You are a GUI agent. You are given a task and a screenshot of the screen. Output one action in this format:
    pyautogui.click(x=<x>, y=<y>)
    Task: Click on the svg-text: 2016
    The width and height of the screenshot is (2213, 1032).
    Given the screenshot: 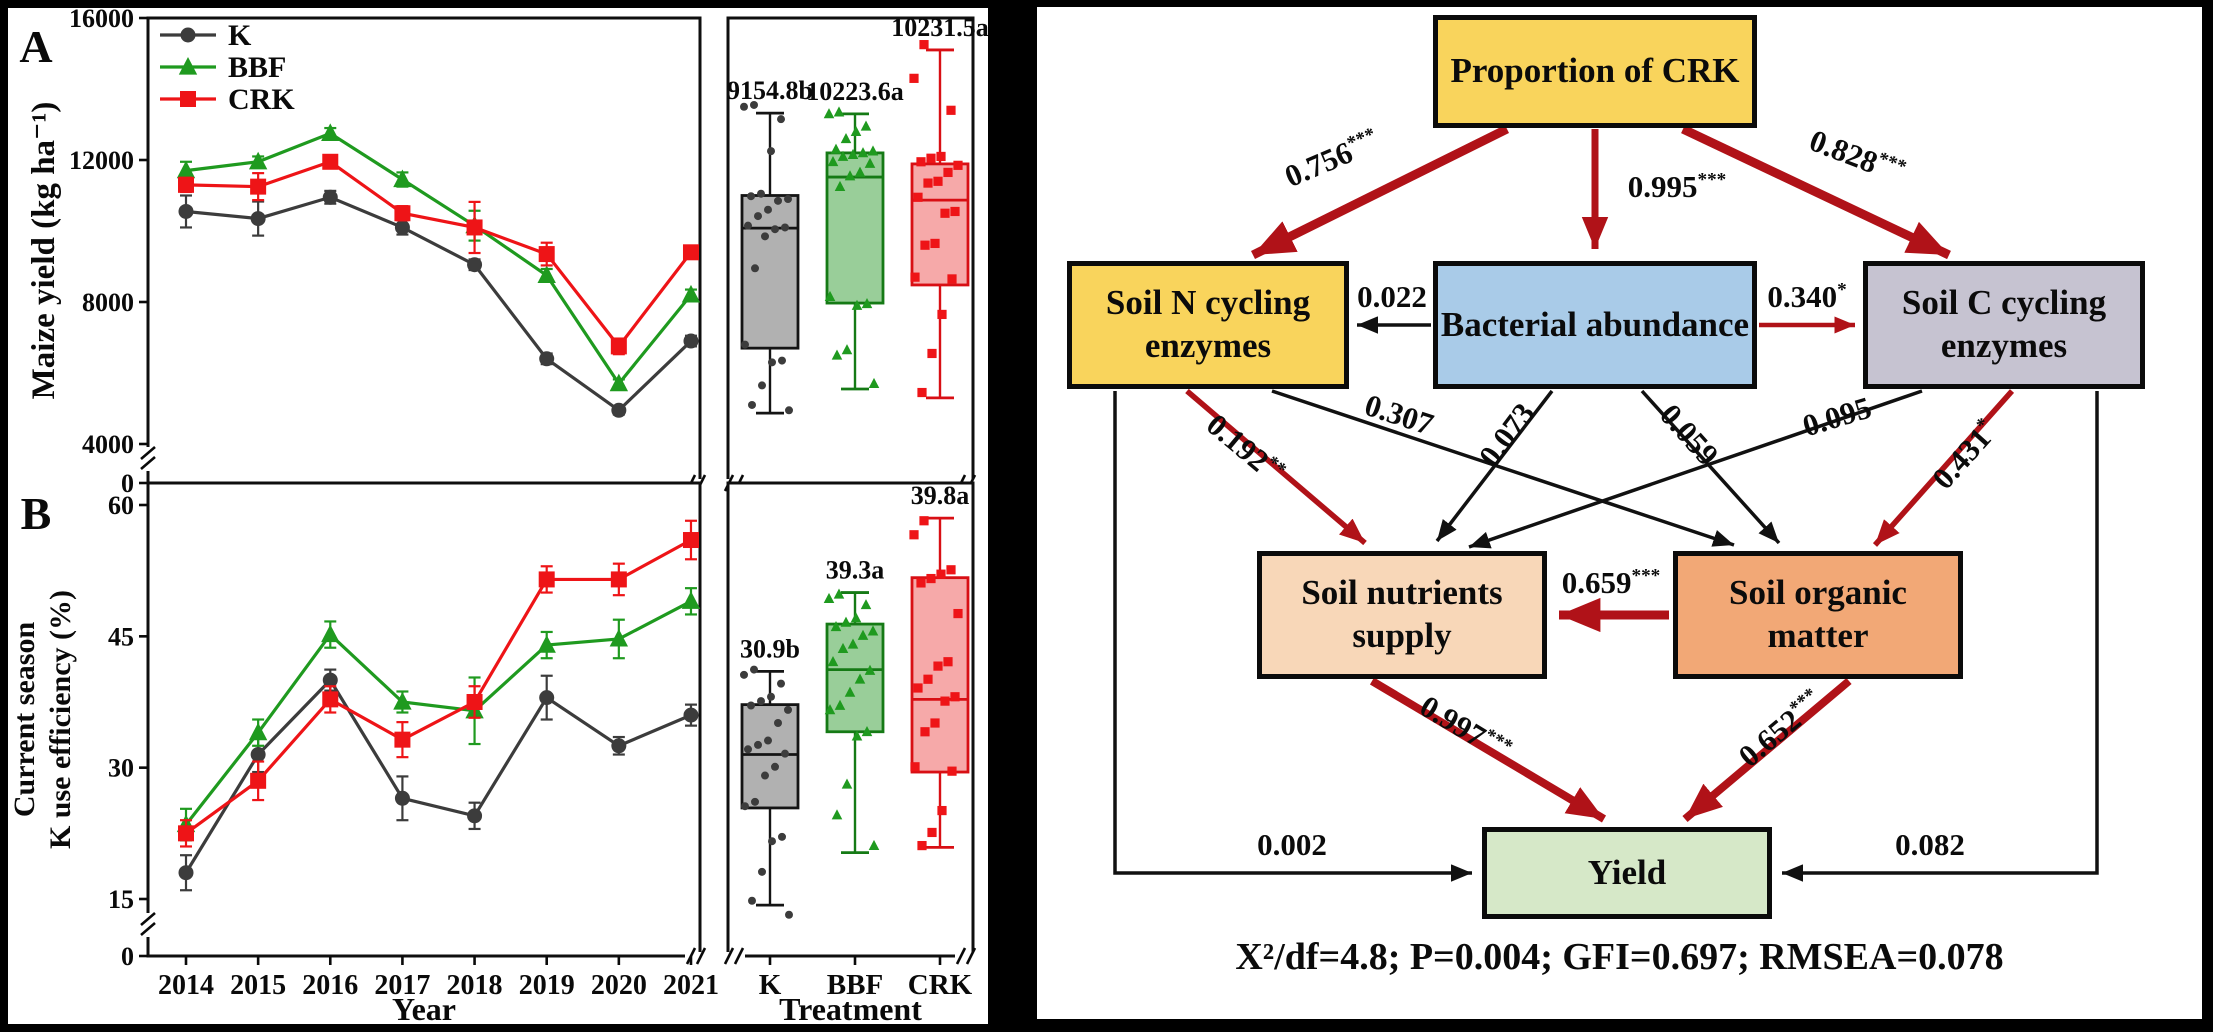 What is the action you would take?
    pyautogui.click(x=330, y=985)
    